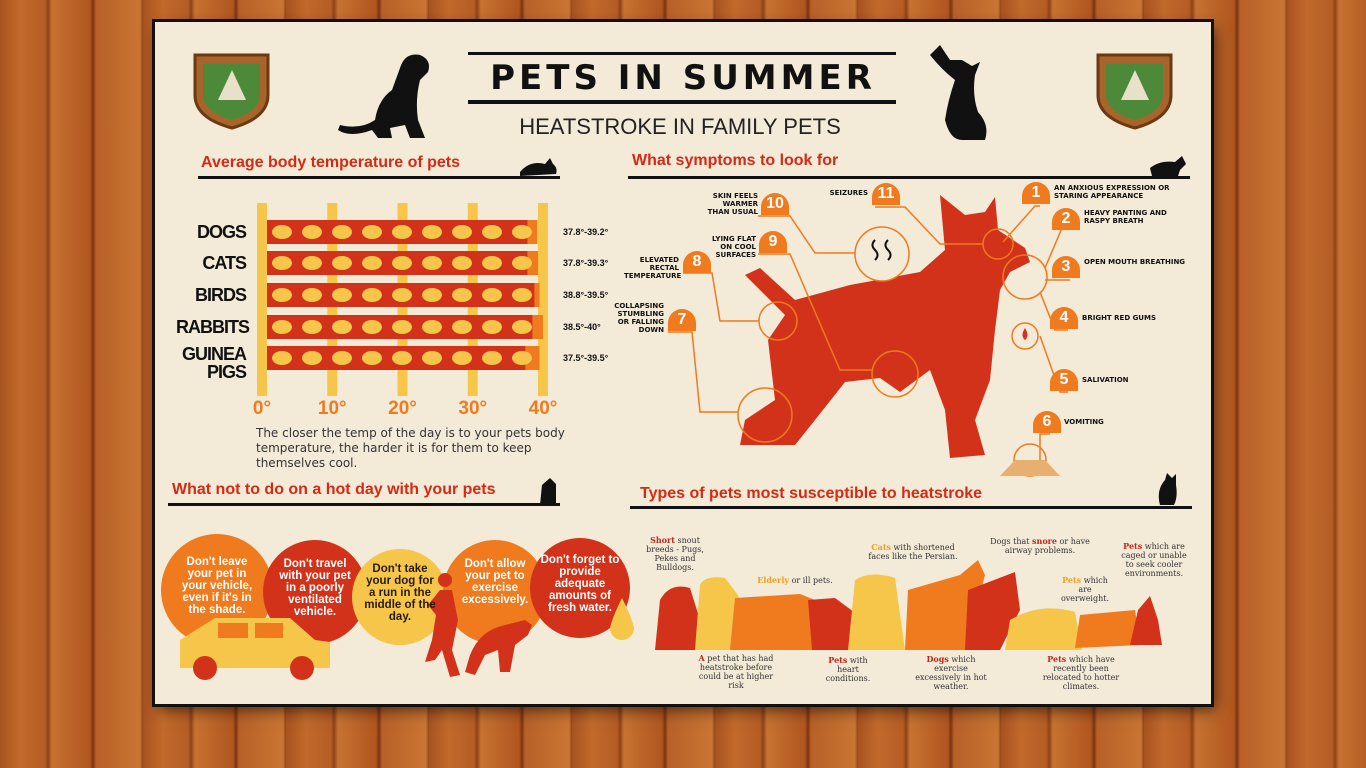 Image resolution: width=1366 pixels, height=768 pixels. What do you see at coordinates (221, 232) in the screenshot?
I see `category-label: DOGS` at bounding box center [221, 232].